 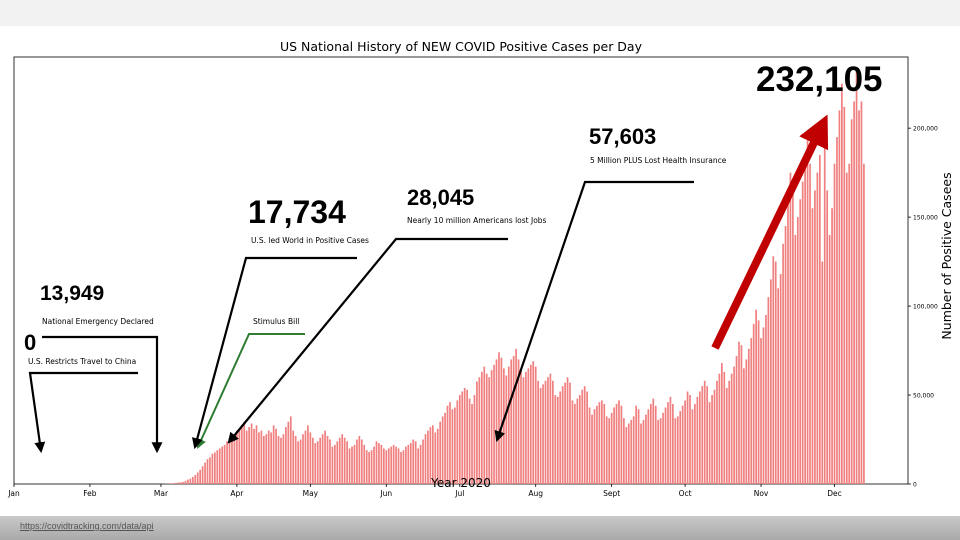 I want to click on annotation-travel-china-caption: U.S. Restricts Travel to China, so click(x=82, y=361).